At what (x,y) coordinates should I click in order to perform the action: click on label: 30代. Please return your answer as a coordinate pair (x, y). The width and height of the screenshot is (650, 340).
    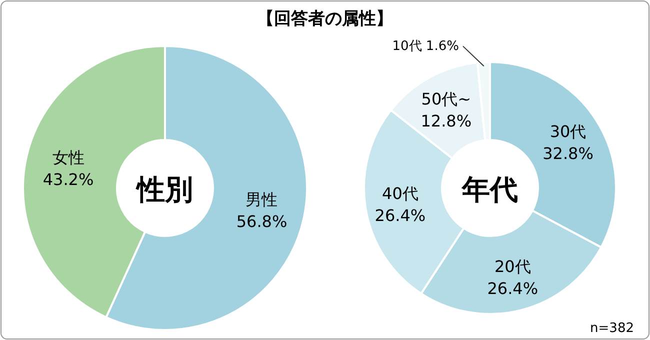
    Looking at the image, I should click on (568, 132).